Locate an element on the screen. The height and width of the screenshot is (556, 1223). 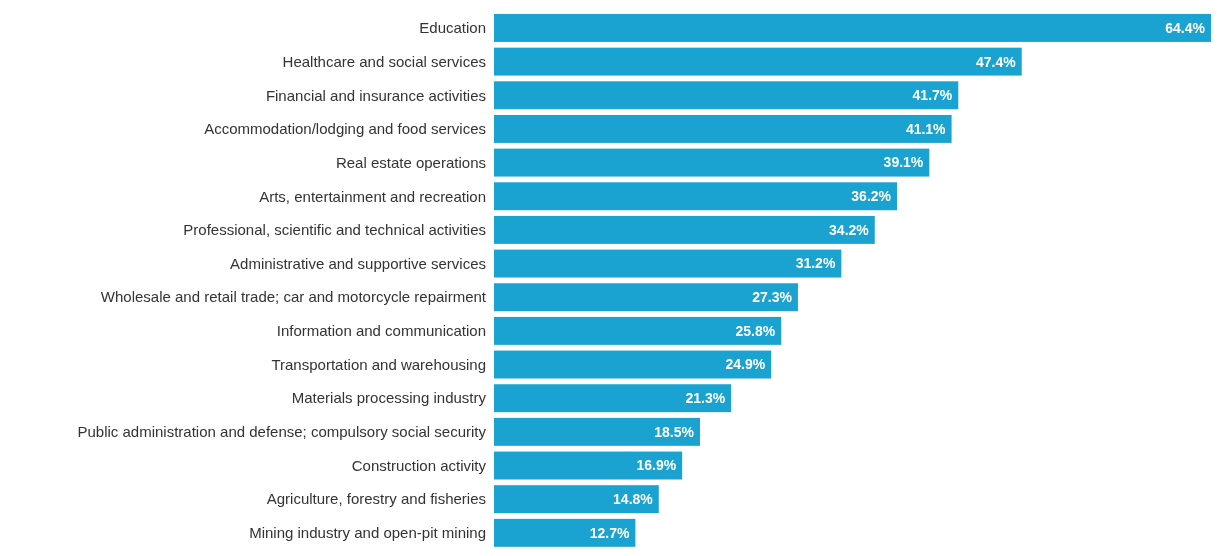
data-label: 27.3% is located at coordinates (772, 297).